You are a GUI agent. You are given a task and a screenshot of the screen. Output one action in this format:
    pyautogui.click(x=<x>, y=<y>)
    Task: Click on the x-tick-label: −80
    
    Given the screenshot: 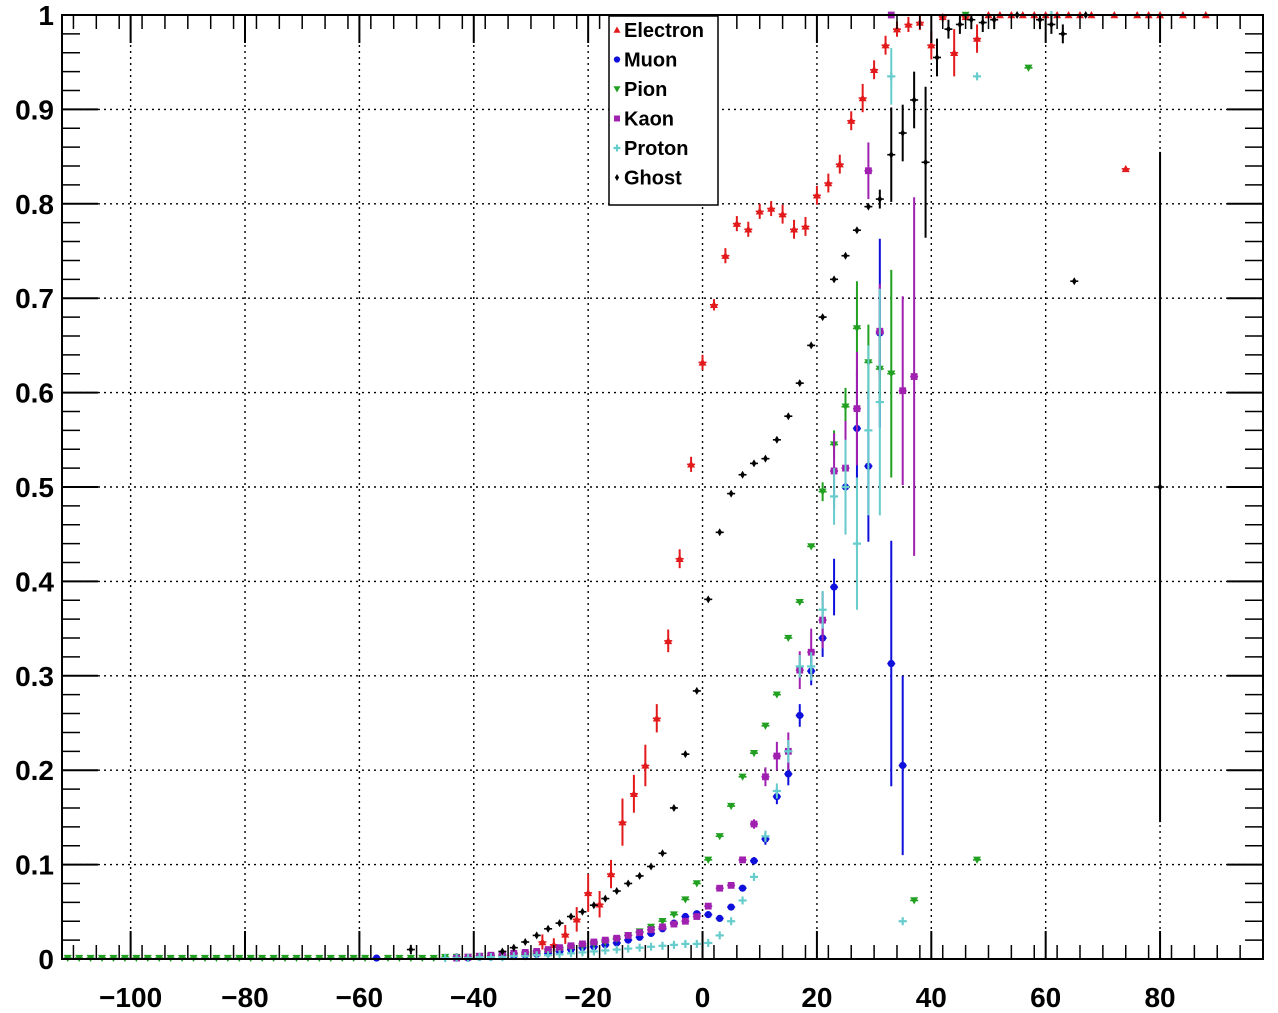 What is the action you would take?
    pyautogui.click(x=245, y=997)
    